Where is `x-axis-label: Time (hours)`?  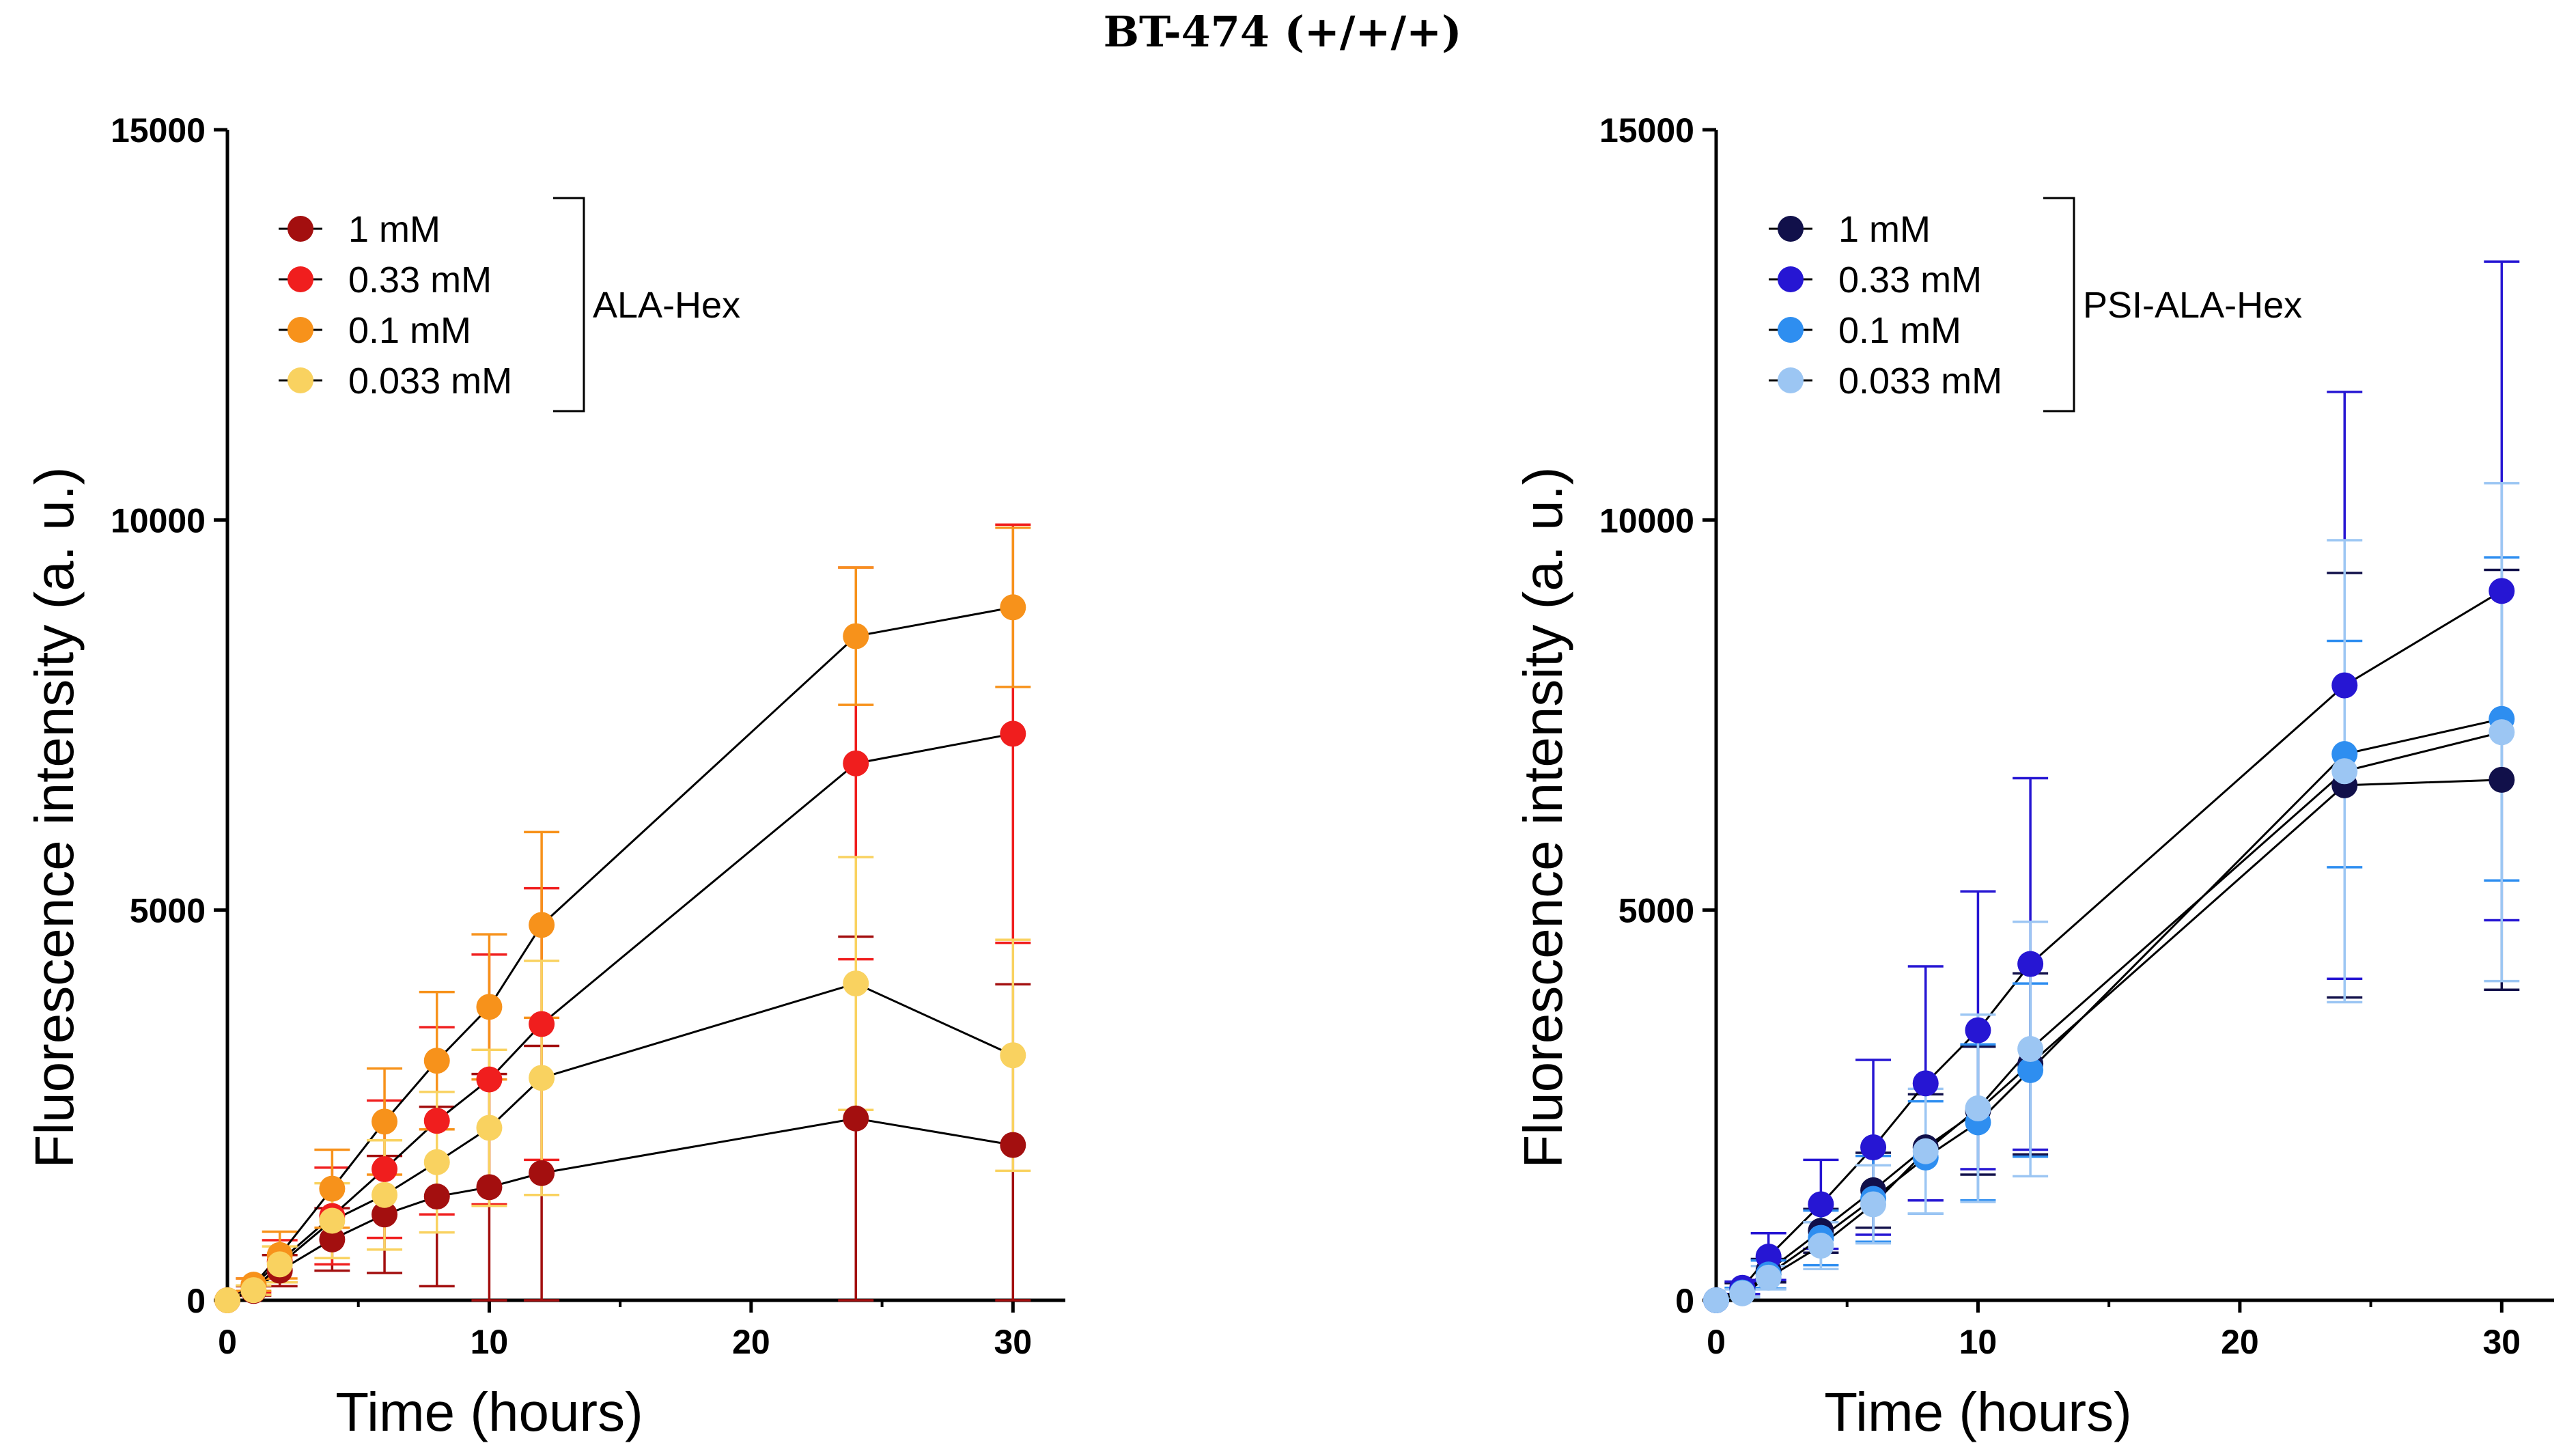
x-axis-label: Time (hours) is located at coordinates (489, 1412).